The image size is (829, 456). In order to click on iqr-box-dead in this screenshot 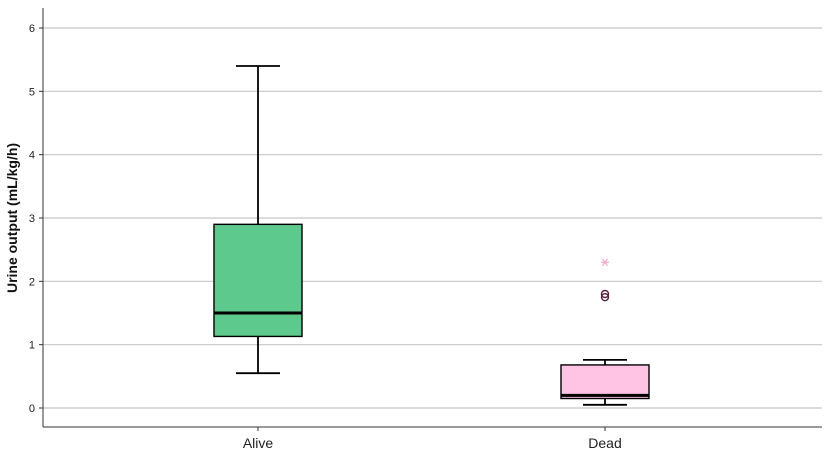, I will do `click(605, 382)`.